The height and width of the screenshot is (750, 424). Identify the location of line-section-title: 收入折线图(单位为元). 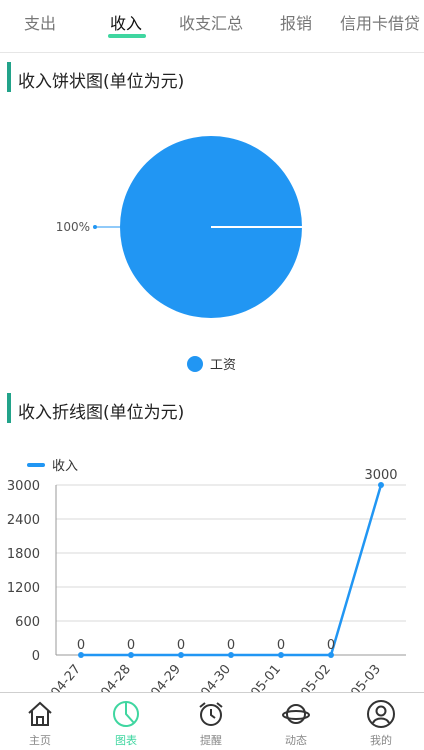
(101, 413).